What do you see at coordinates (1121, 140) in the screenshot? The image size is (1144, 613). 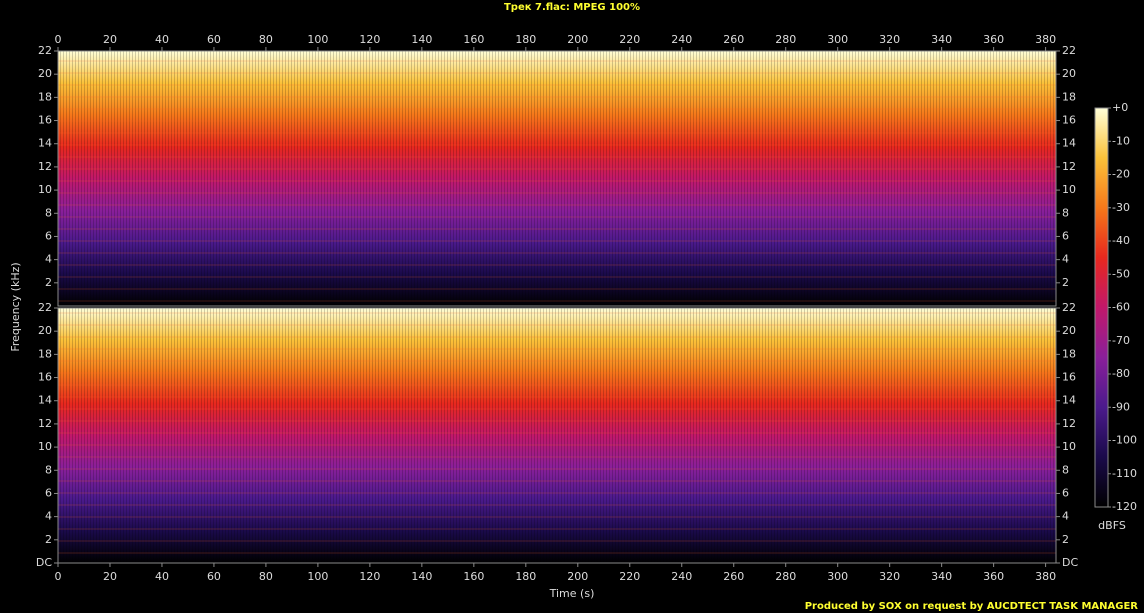 I see `colorbar-tick-label: -10` at bounding box center [1121, 140].